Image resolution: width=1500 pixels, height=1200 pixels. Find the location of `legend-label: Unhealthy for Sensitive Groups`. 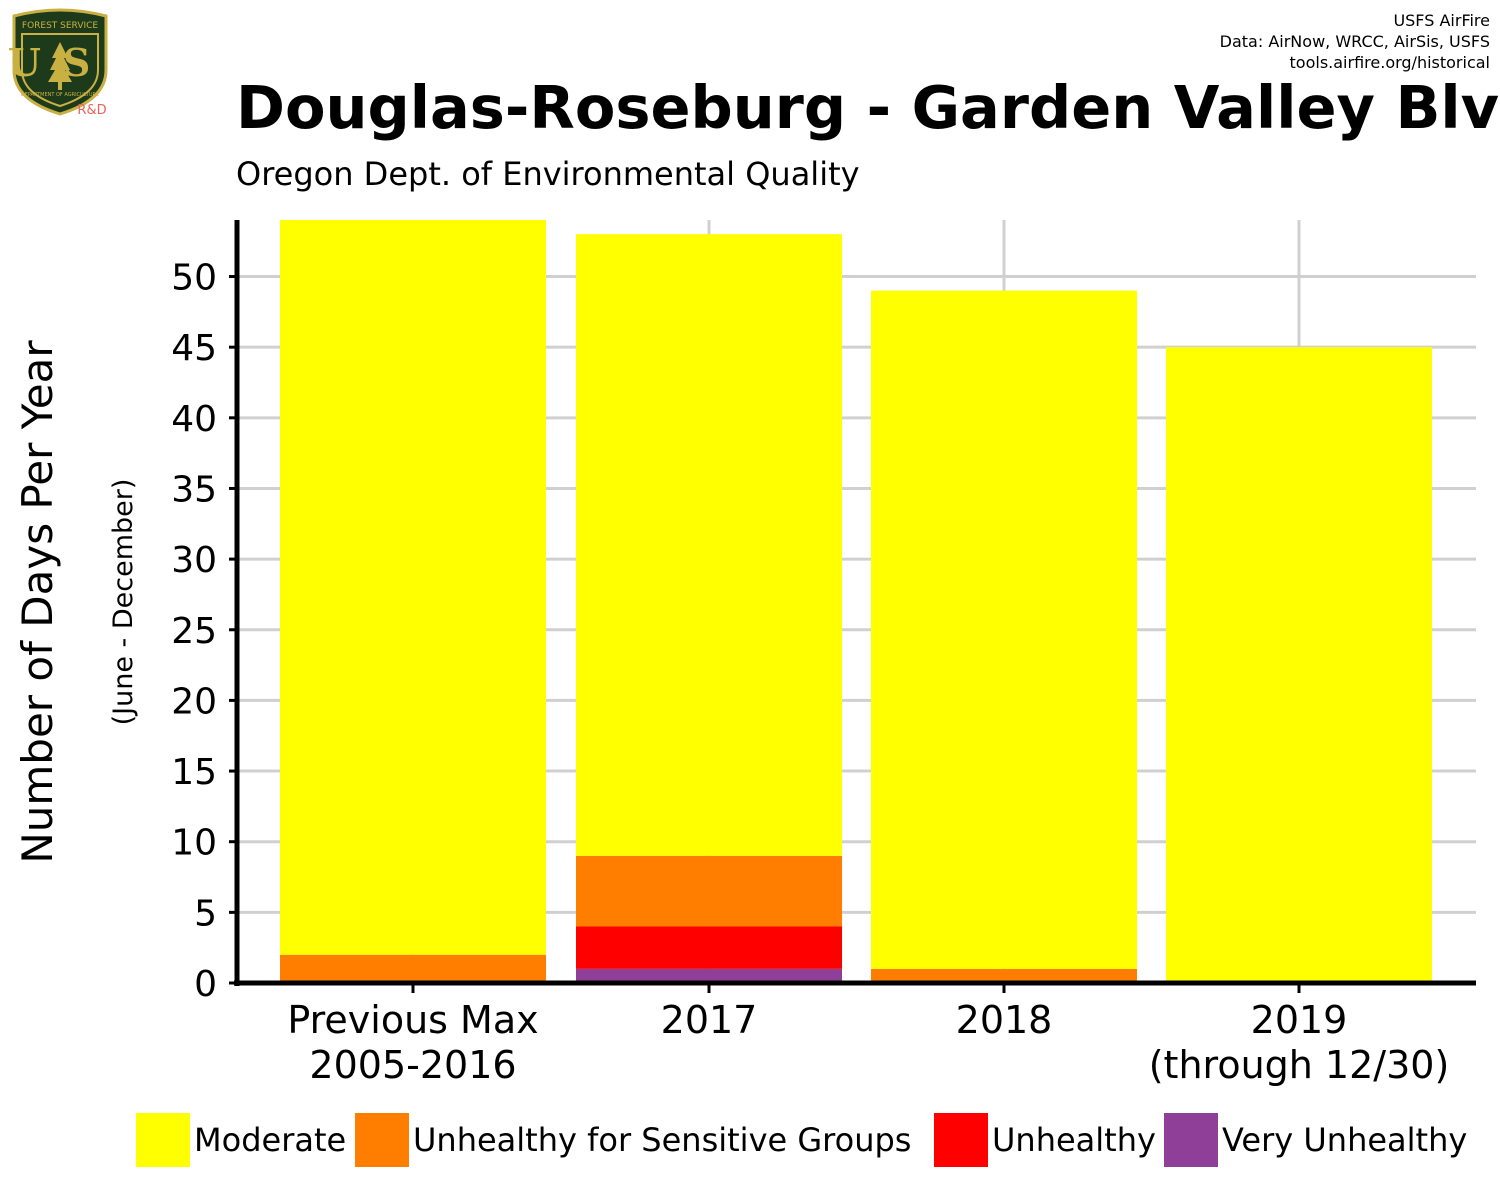

legend-label: Unhealthy for Sensitive Groups is located at coordinates (662, 1140).